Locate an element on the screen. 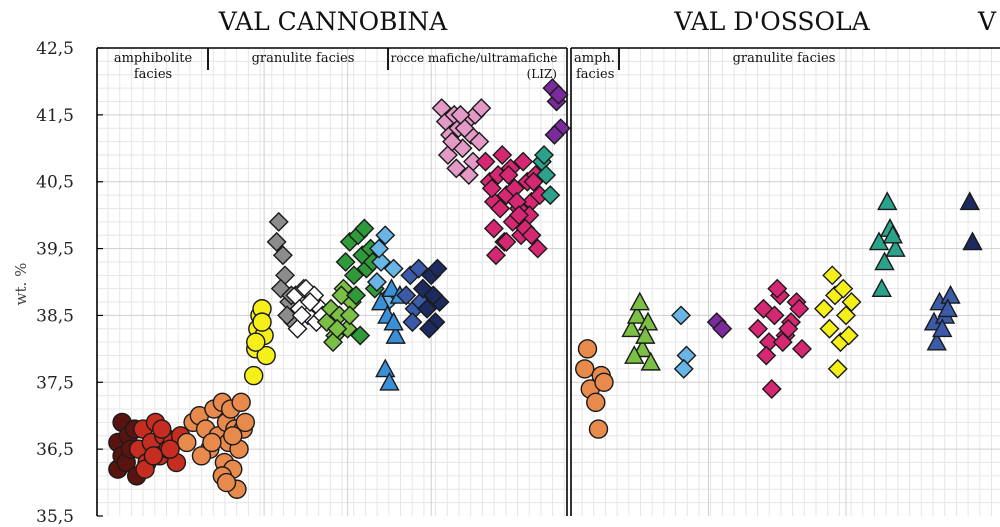 The height and width of the screenshot is (527, 1000). facies-label-amphibolite: amphibolite is located at coordinates (153, 58).